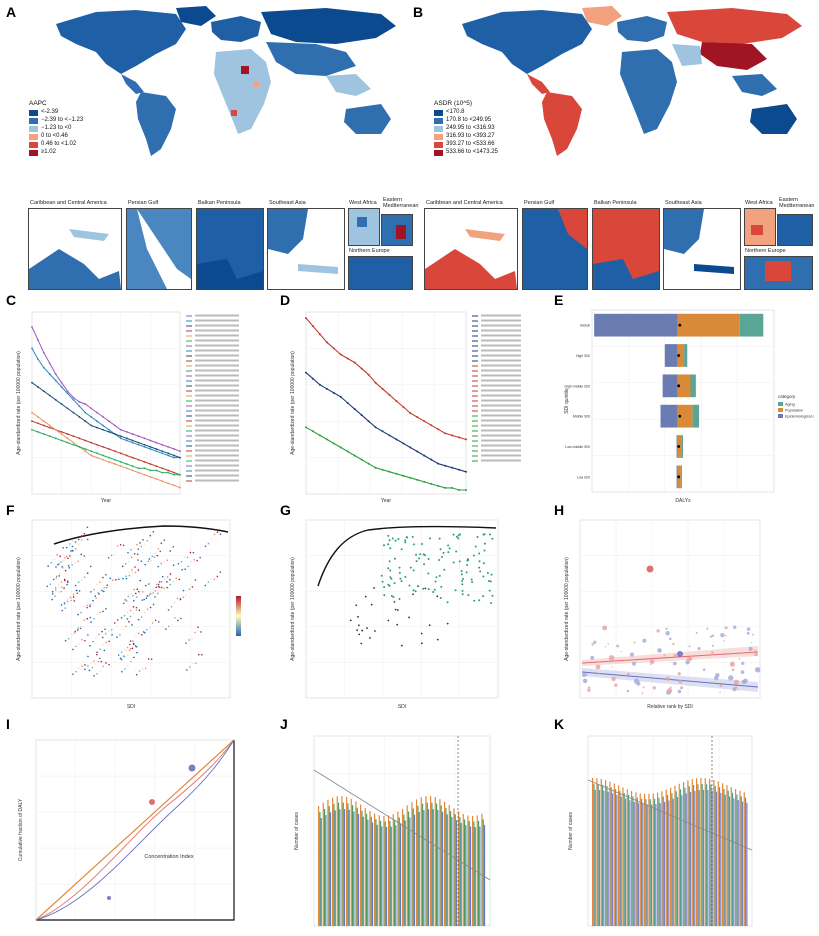 This screenshot has width=819, height=936. Describe the element at coordinates (466, 113) in the screenshot. I see `legend-b-item: <170.8` at that location.